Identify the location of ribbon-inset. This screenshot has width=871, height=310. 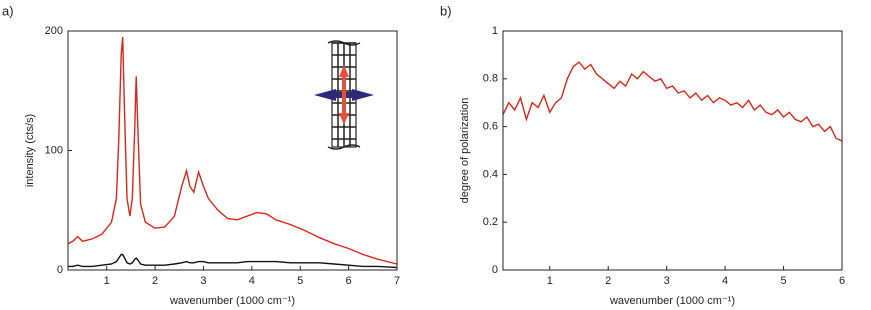
(344, 95).